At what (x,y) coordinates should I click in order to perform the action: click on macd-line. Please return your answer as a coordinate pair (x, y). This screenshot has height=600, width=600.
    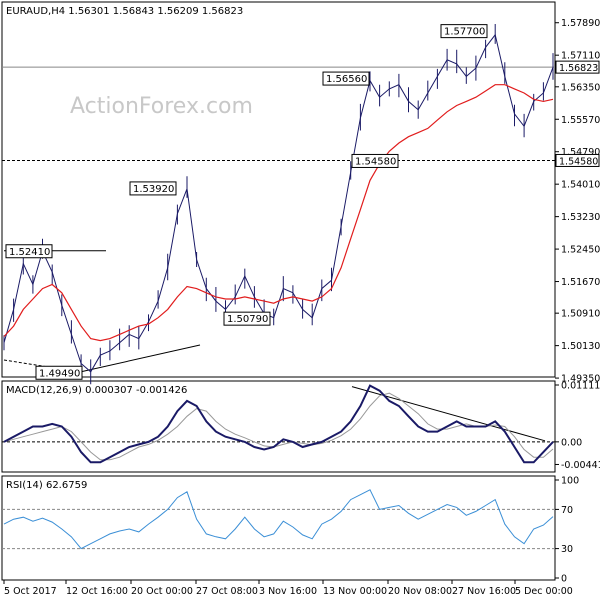
    Looking at the image, I should click on (278, 424).